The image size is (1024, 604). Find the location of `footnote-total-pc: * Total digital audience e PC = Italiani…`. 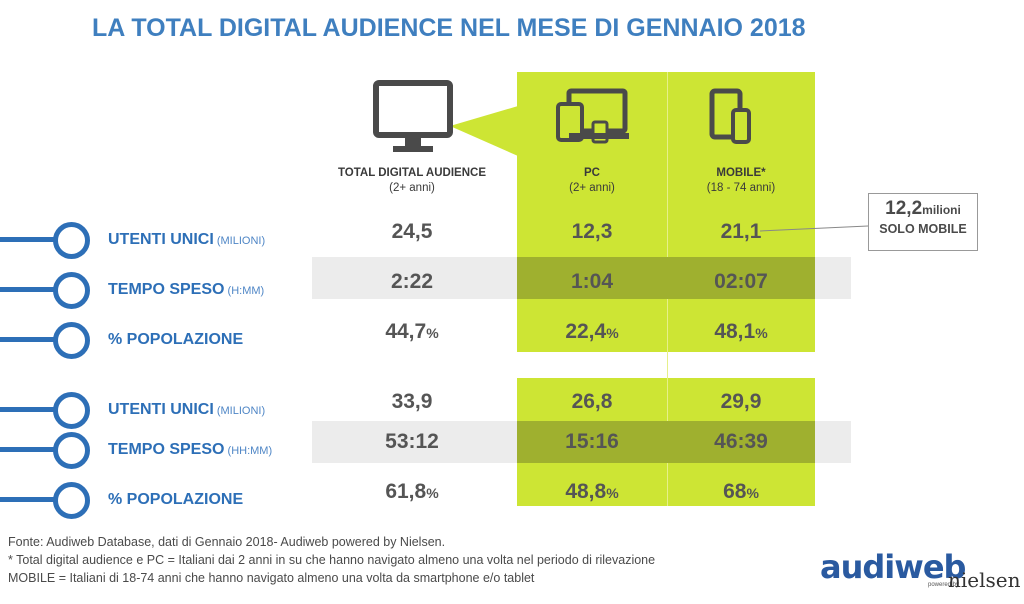

footnote-total-pc: * Total digital audience e PC = Italiani… is located at coordinates (332, 560).